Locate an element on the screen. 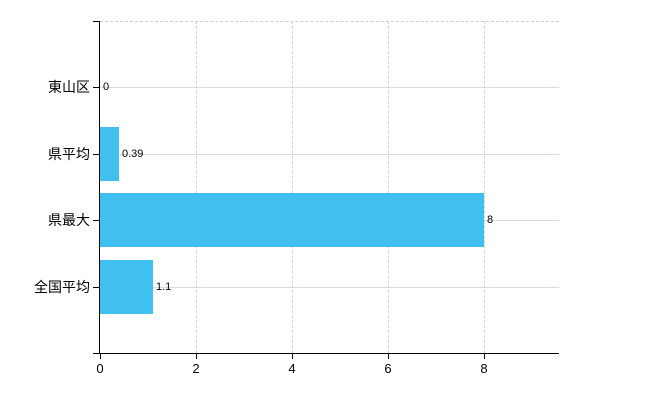 The image size is (650, 400). x-axis-line is located at coordinates (326, 353).